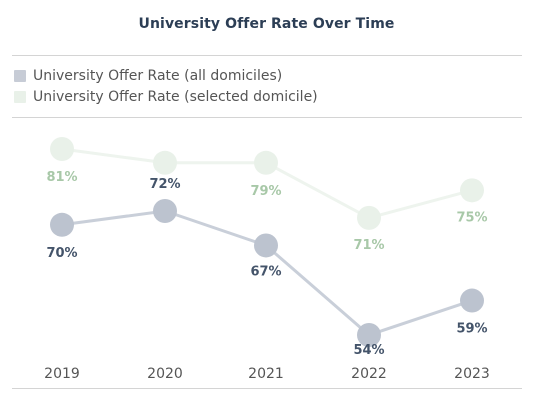 The width and height of the screenshot is (543, 408). What do you see at coordinates (369, 217) in the screenshot?
I see `data-point-selected-domicile-2022` at bounding box center [369, 217].